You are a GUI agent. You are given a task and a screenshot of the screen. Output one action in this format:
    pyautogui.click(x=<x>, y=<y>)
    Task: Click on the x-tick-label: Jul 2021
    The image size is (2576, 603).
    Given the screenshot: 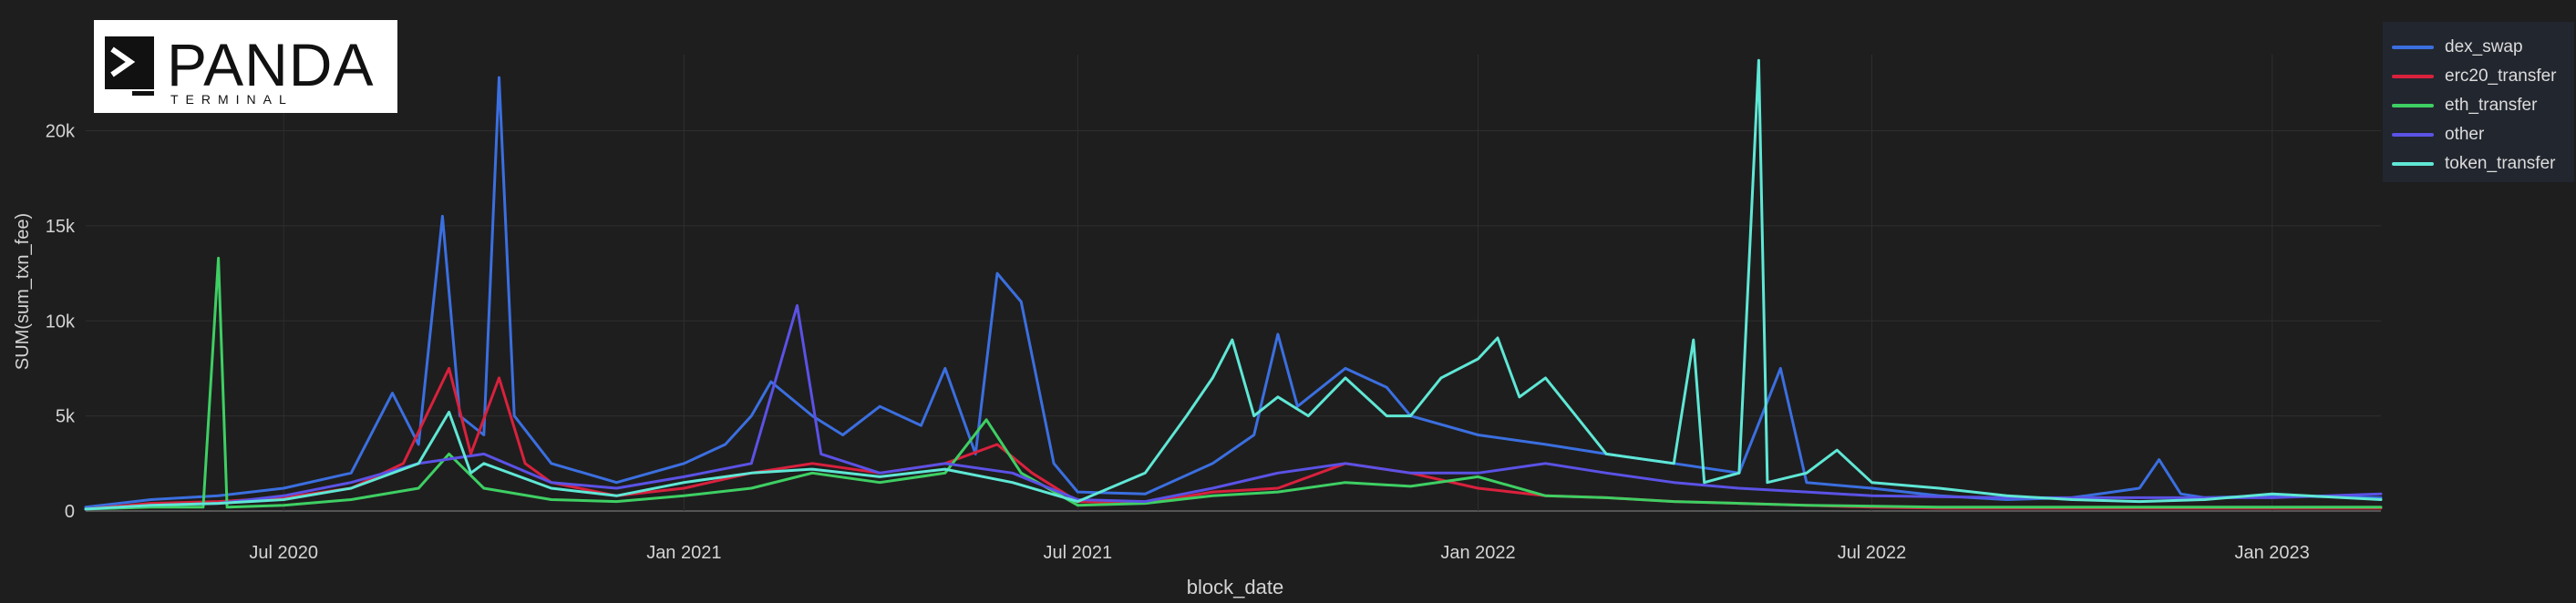 What is the action you would take?
    pyautogui.click(x=1078, y=553)
    